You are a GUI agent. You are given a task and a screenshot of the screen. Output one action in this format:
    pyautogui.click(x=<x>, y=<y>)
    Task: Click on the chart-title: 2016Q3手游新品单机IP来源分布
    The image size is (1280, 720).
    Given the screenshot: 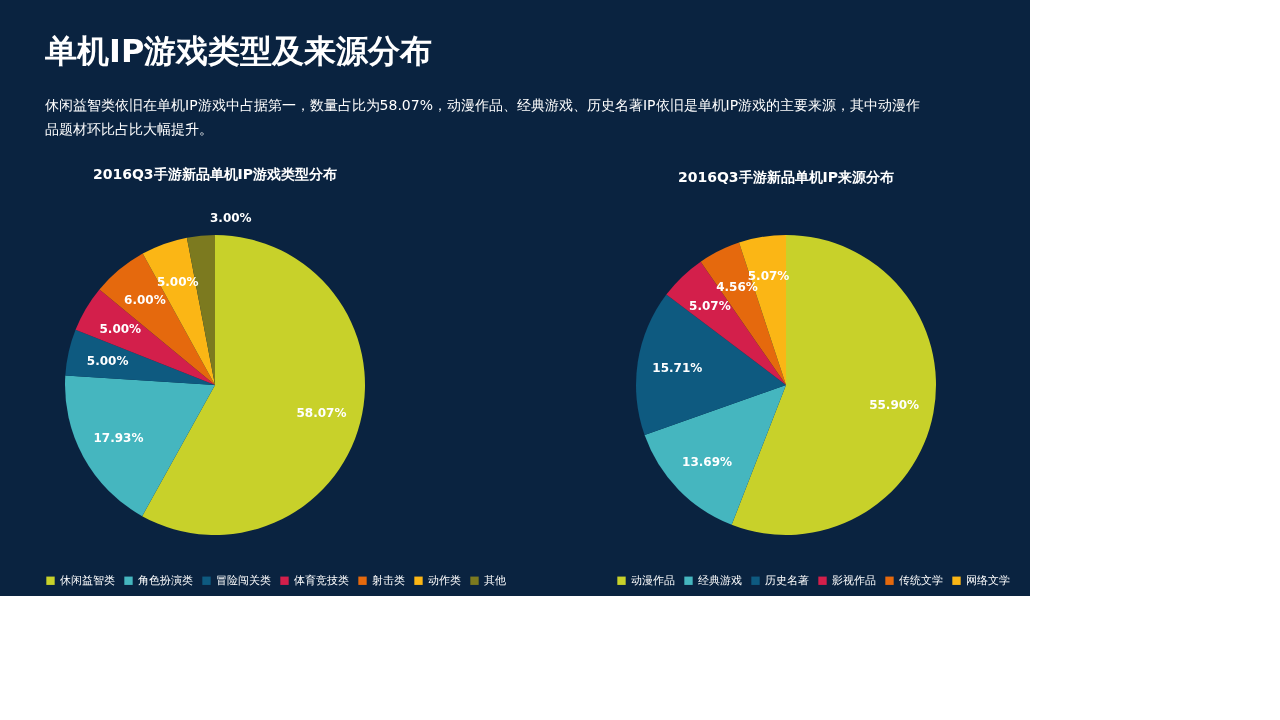 What is the action you would take?
    pyautogui.click(x=786, y=177)
    